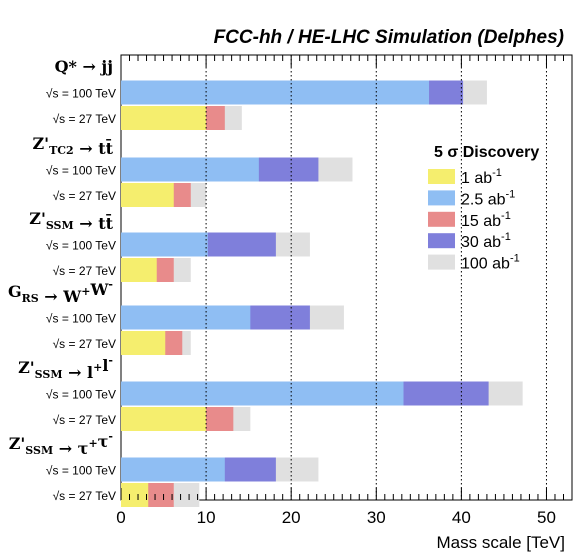 The width and height of the screenshot is (581, 557). What do you see at coordinates (389, 37) in the screenshot?
I see `chart-title: FCC-hh / HE-LHC Simulation (Delphes)` at bounding box center [389, 37].